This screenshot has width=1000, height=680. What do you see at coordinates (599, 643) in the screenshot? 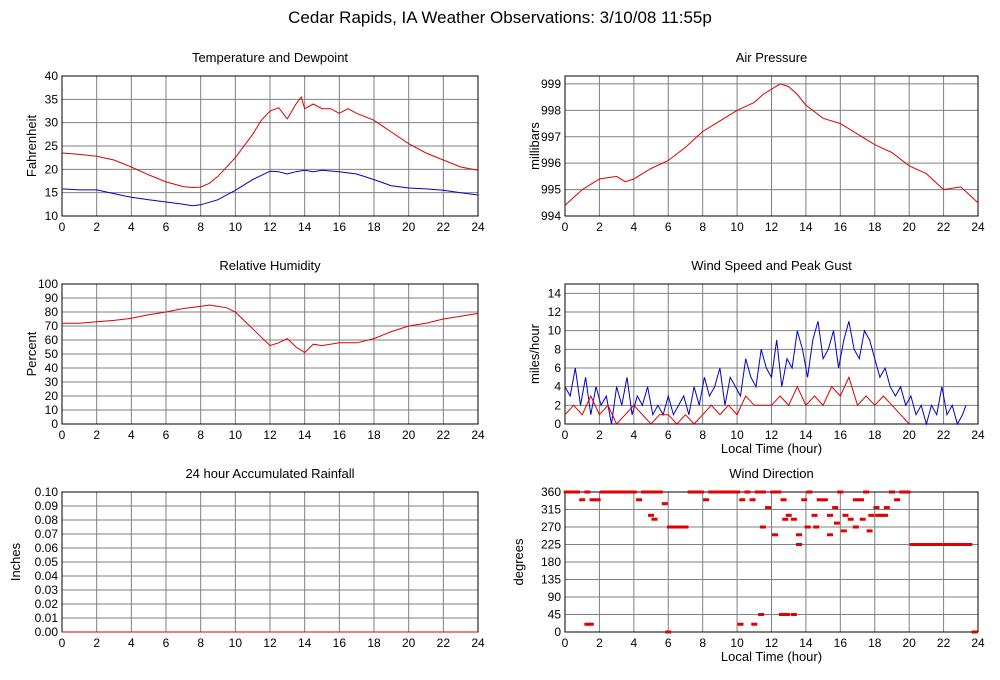
I see `winddir-x-tick-label: 2` at bounding box center [599, 643].